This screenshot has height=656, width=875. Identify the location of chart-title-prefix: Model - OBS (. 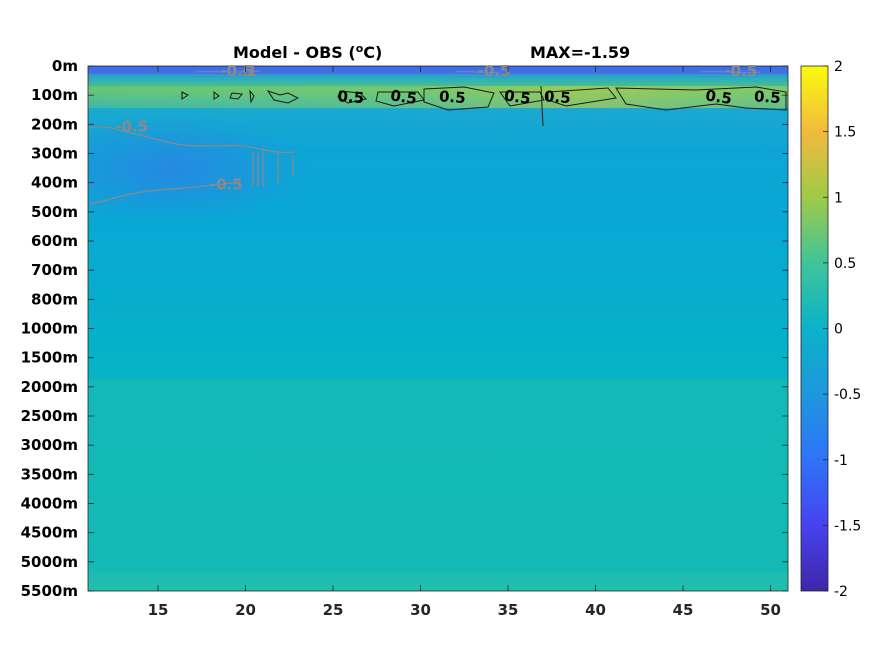
(294, 52).